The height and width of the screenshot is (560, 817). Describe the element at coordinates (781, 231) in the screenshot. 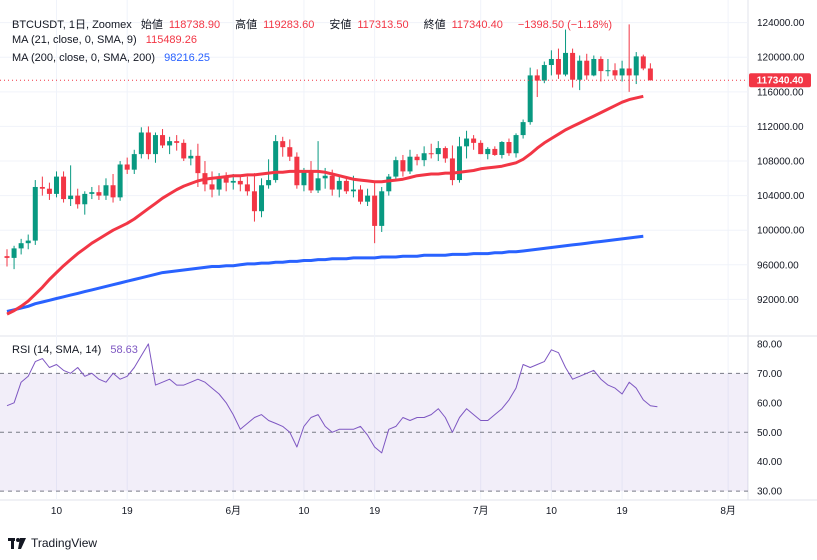

I see `price-tick-label: 100000.00` at that location.